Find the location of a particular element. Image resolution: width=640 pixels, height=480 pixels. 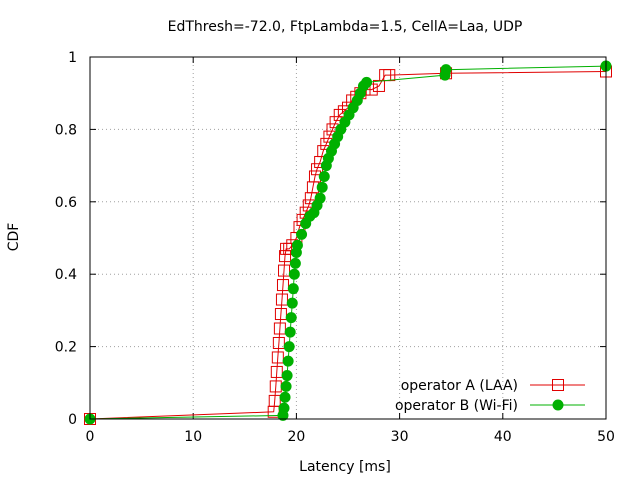

y-tick-label: 0.2 is located at coordinates (66, 348).